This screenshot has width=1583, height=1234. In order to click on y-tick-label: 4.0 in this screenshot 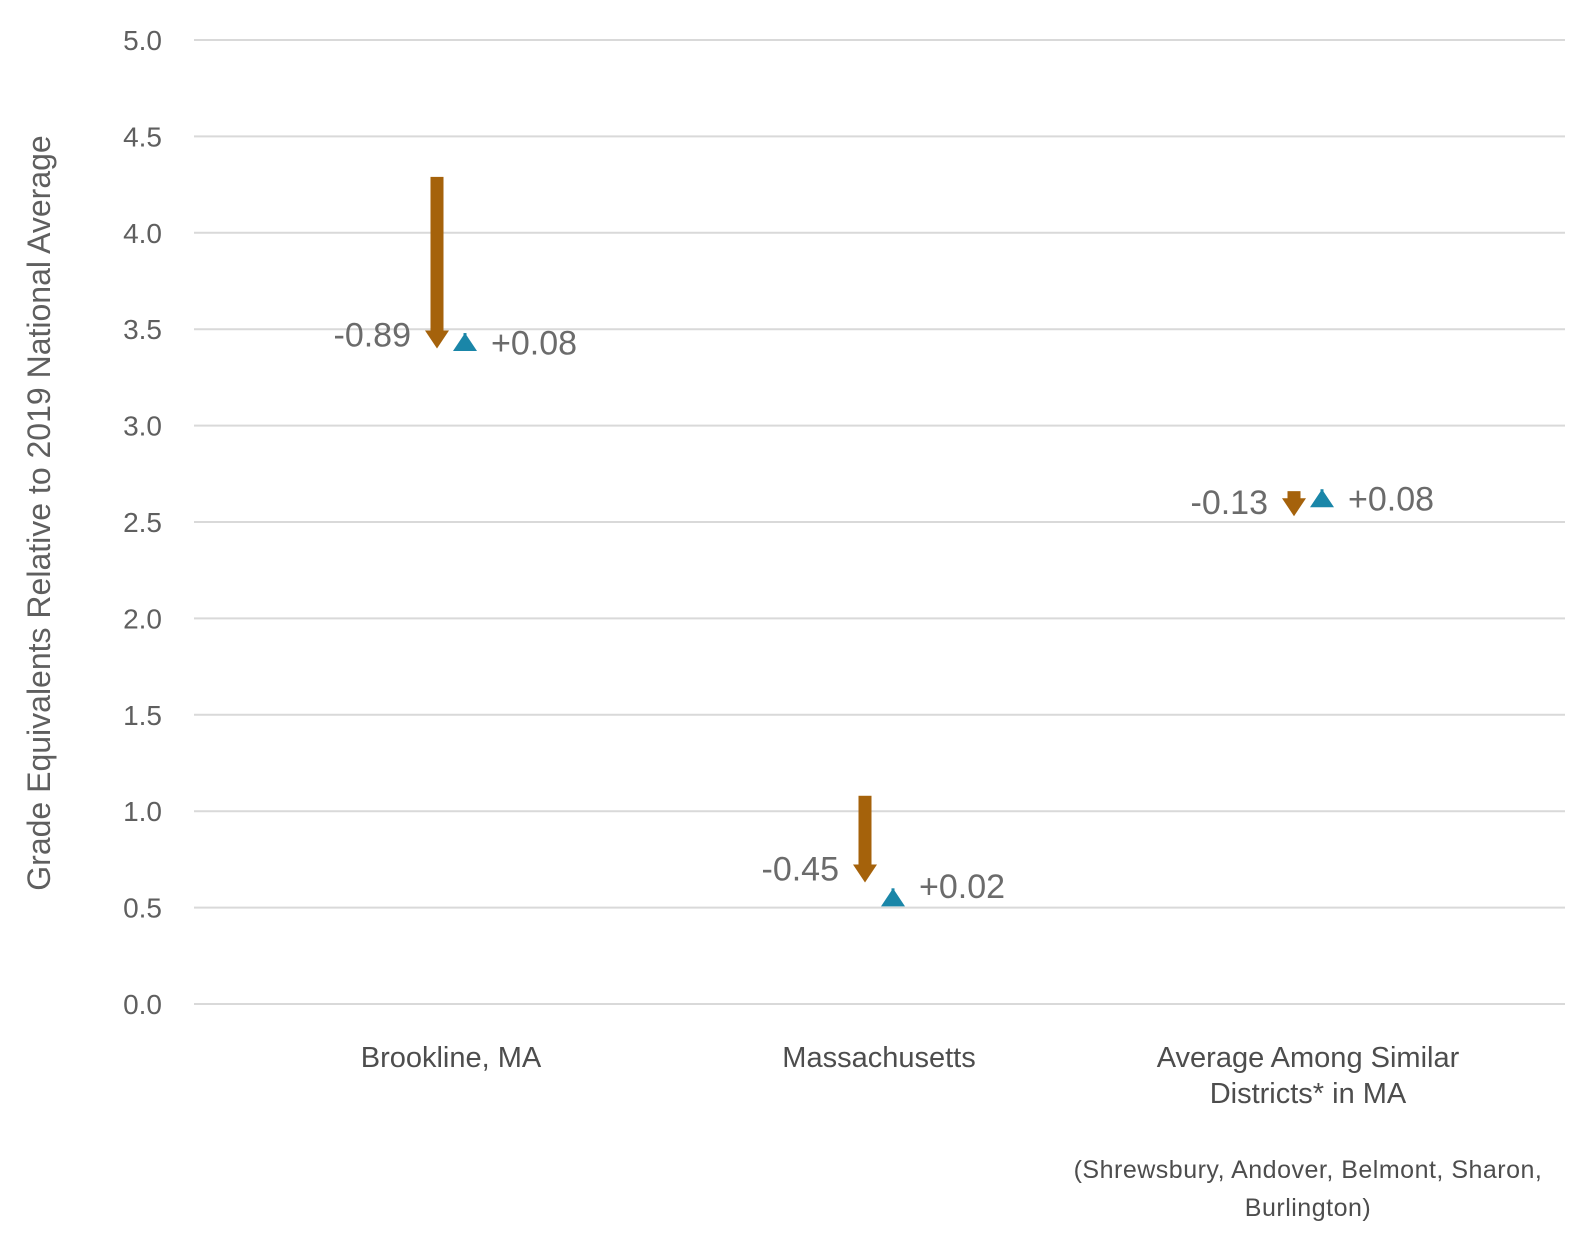, I will do `click(142, 233)`.